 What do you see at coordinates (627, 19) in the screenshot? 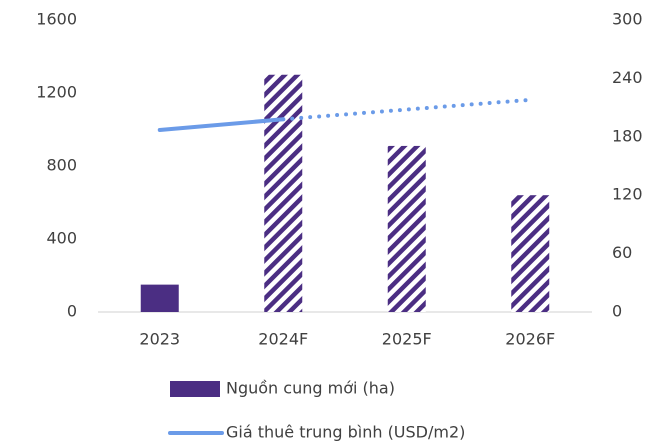
I see `y2-tick-label: 300` at bounding box center [627, 19].